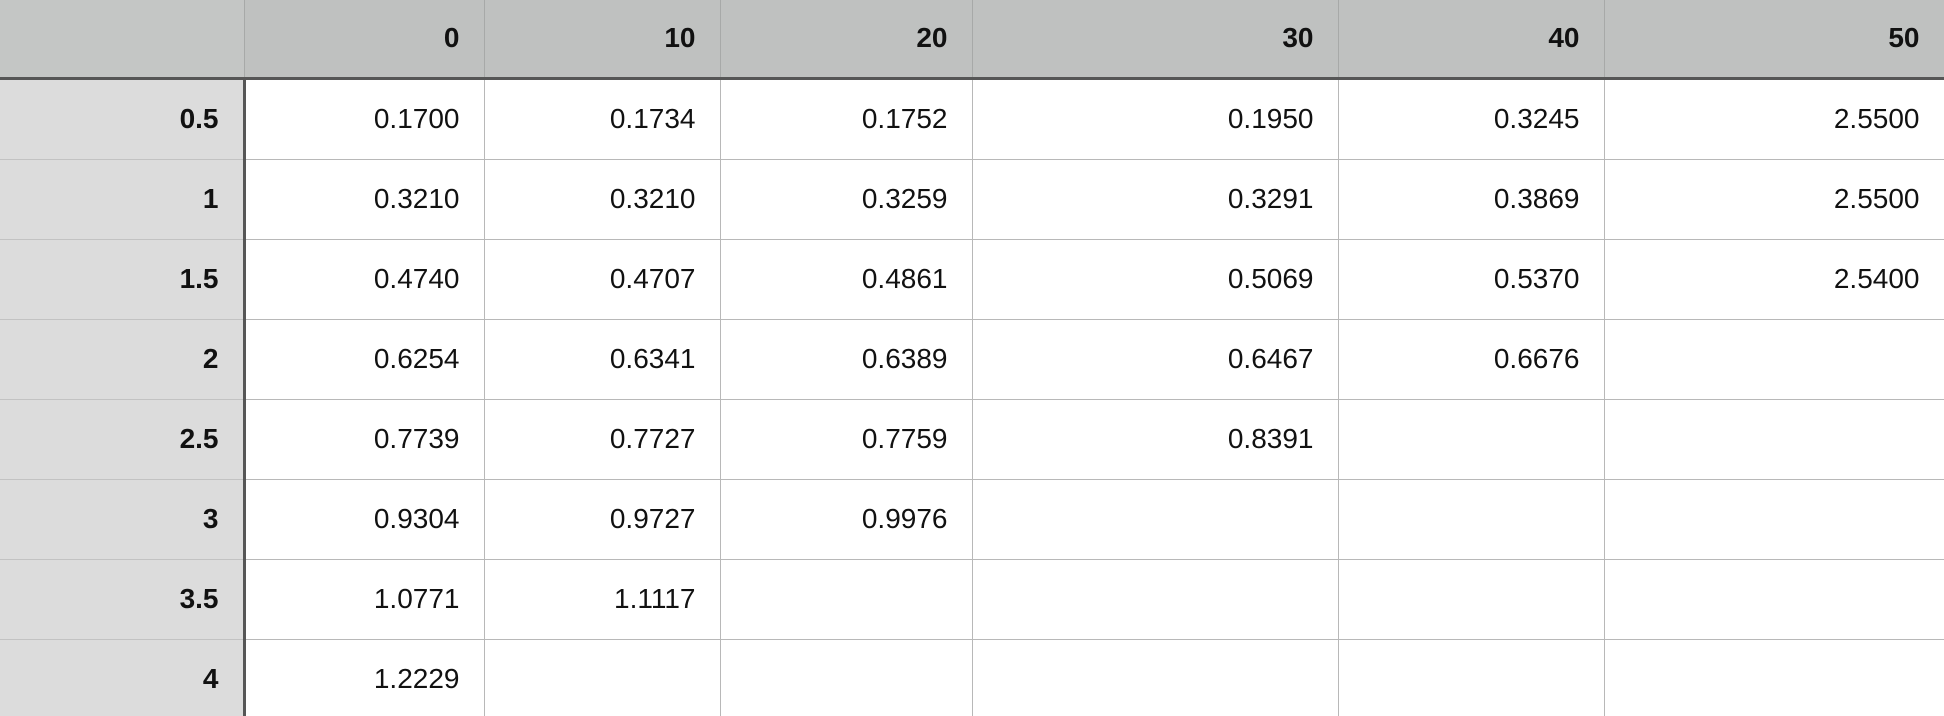 This screenshot has height=716, width=1944. I want to click on table-cell: 0.3259, so click(846, 199).